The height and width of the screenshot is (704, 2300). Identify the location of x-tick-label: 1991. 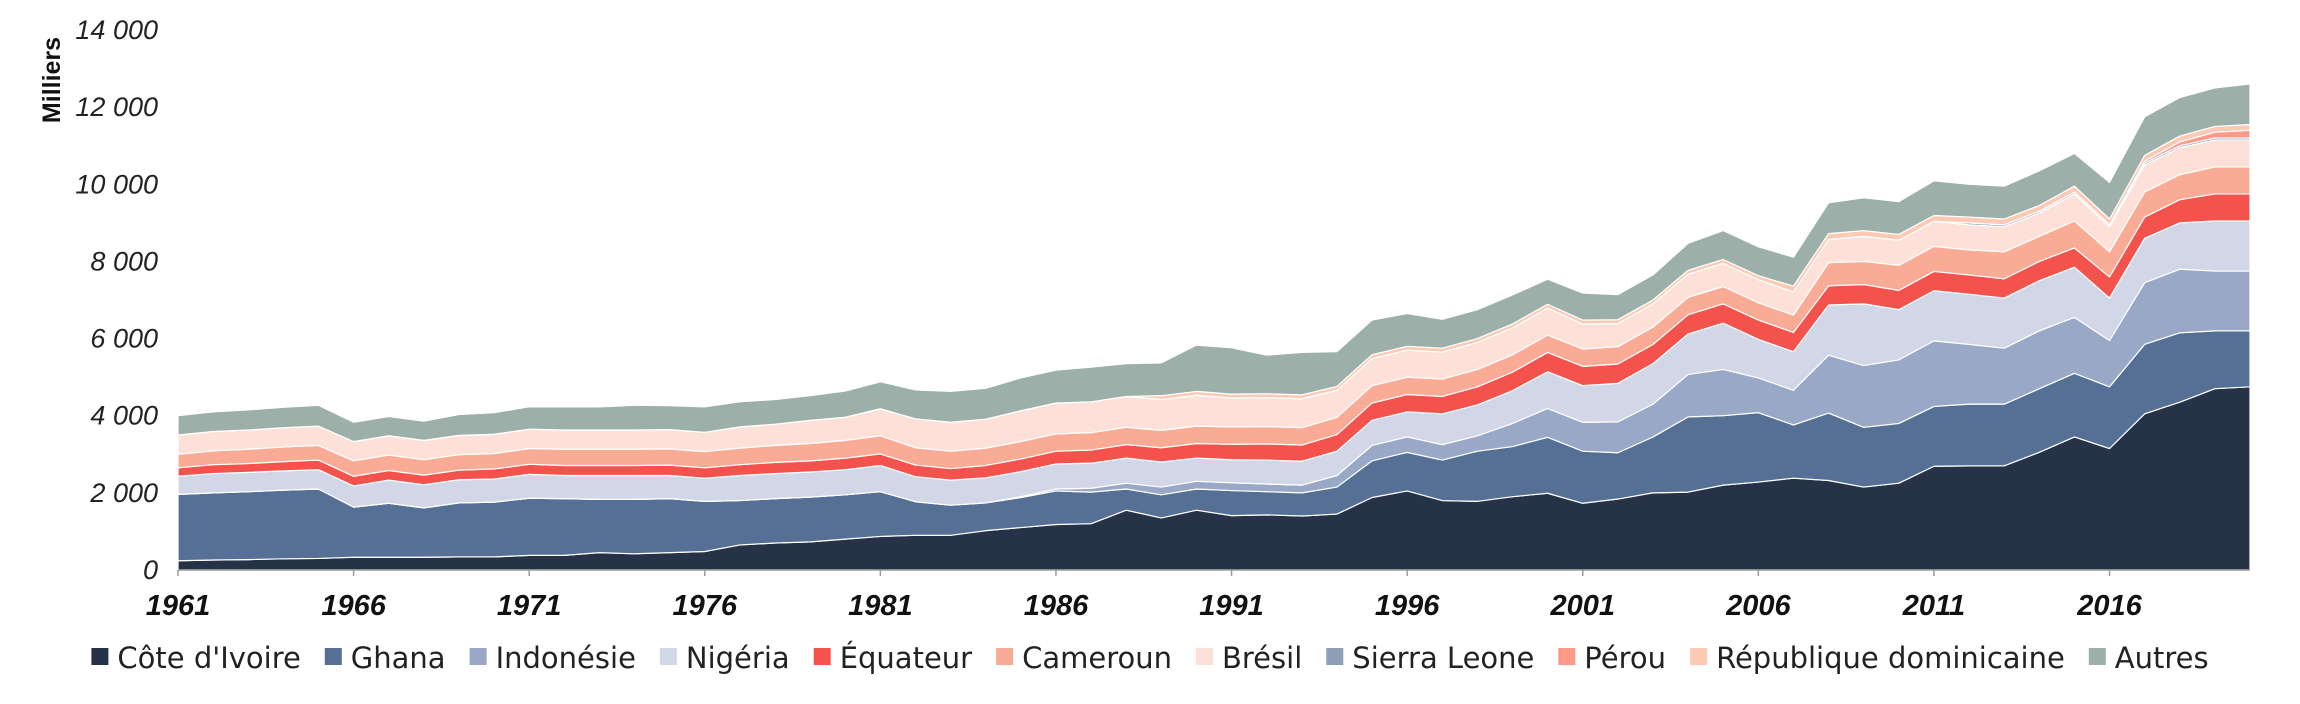
(1231, 606).